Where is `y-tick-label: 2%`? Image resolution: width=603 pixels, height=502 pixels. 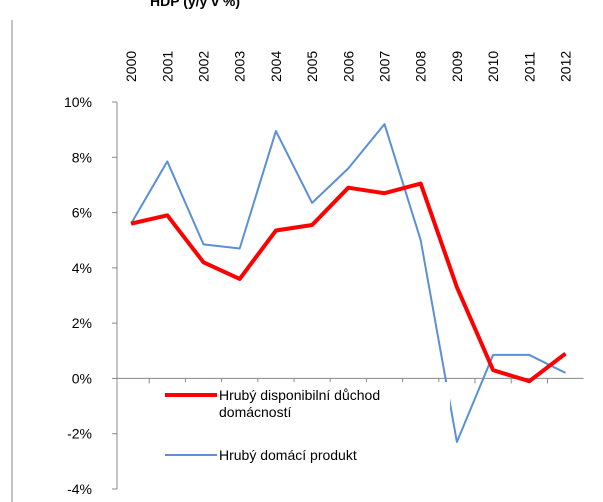 y-tick-label: 2% is located at coordinates (82, 323).